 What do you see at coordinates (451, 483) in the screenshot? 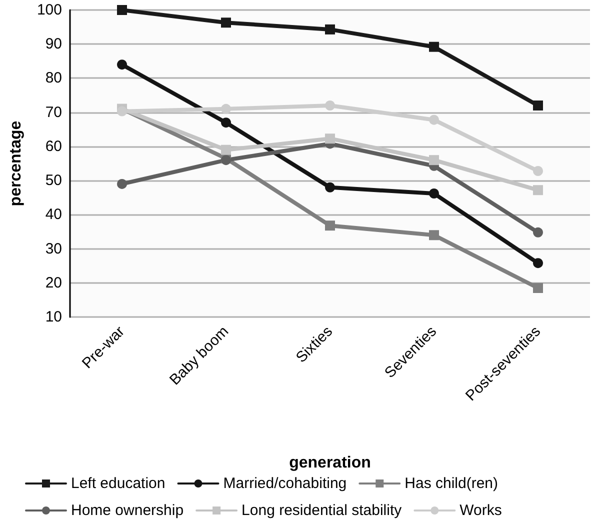
I see `legend-label: Has child(ren)` at bounding box center [451, 483].